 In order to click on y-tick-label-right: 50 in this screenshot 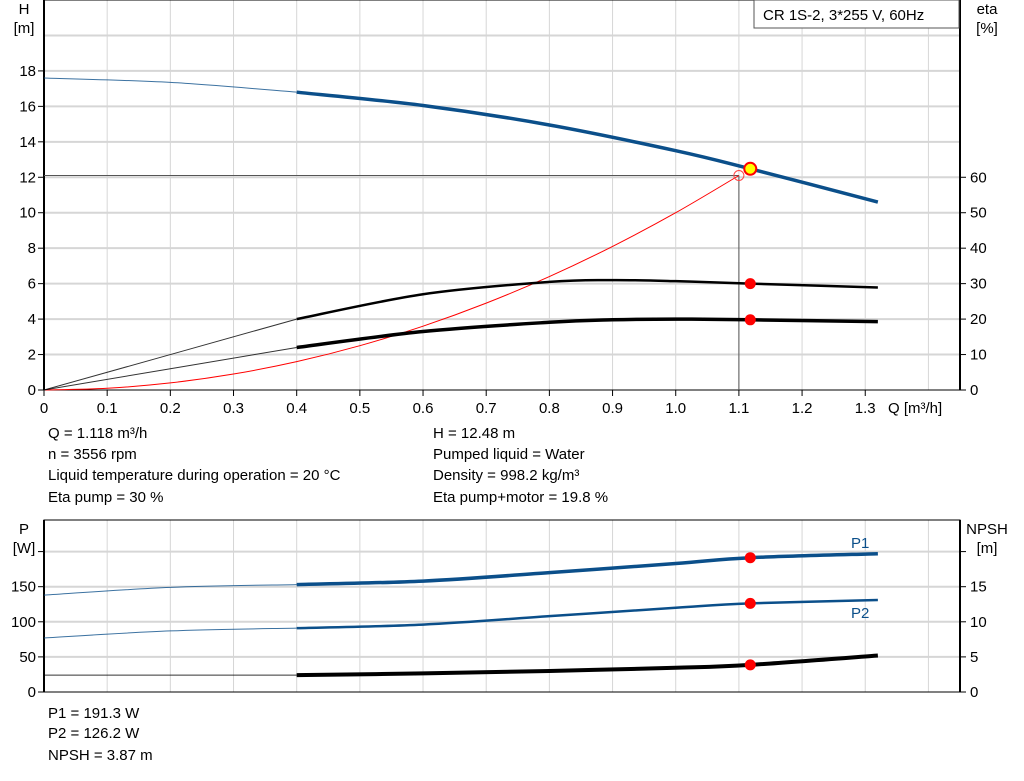, I will do `click(978, 213)`.